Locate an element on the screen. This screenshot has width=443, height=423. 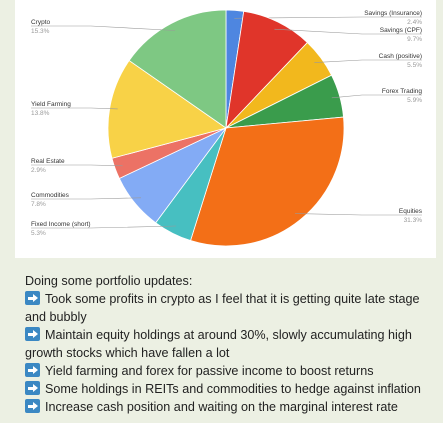
post-intro: Doing some portfolio updates: is located at coordinates (109, 281).